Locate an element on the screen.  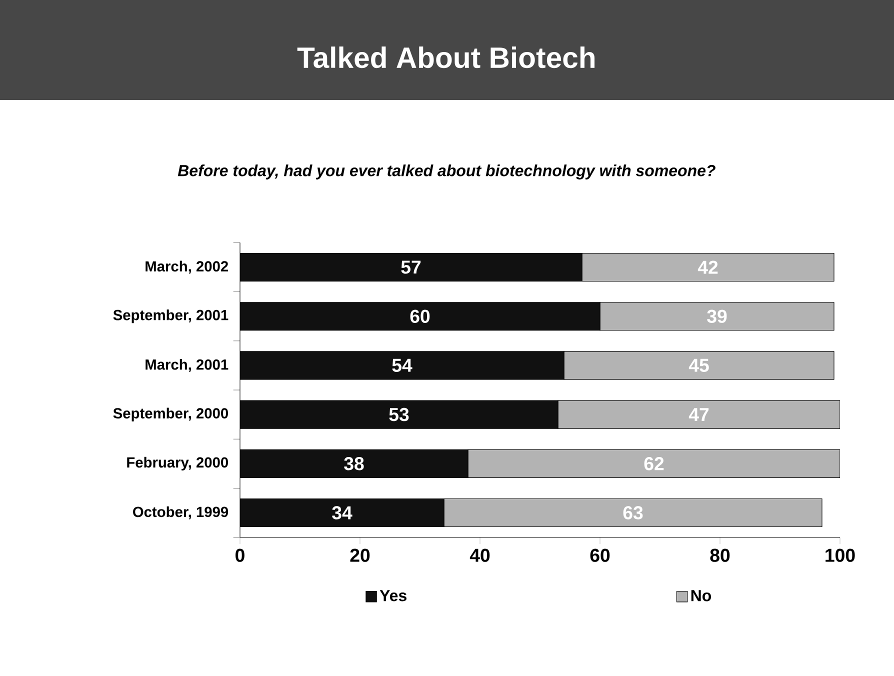
data-label: 53 is located at coordinates (399, 415).